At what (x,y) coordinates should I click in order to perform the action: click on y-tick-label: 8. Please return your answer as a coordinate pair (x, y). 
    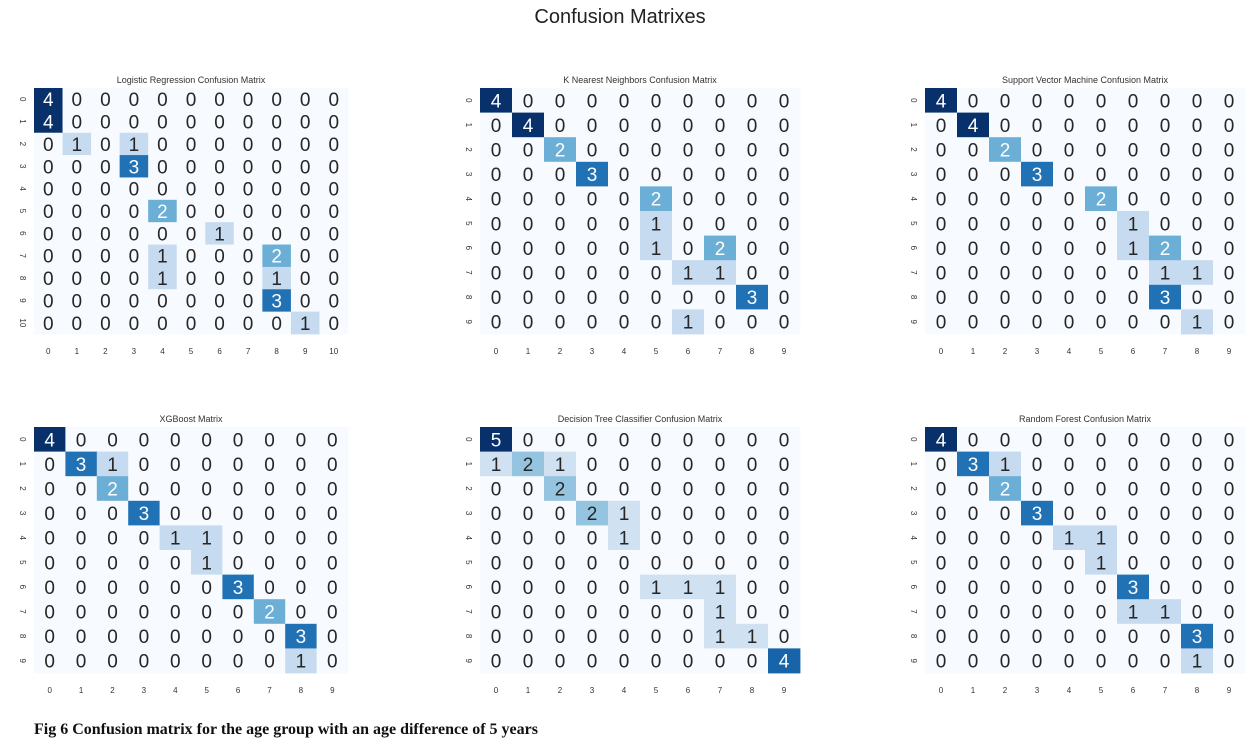
    Looking at the image, I should click on (22, 636).